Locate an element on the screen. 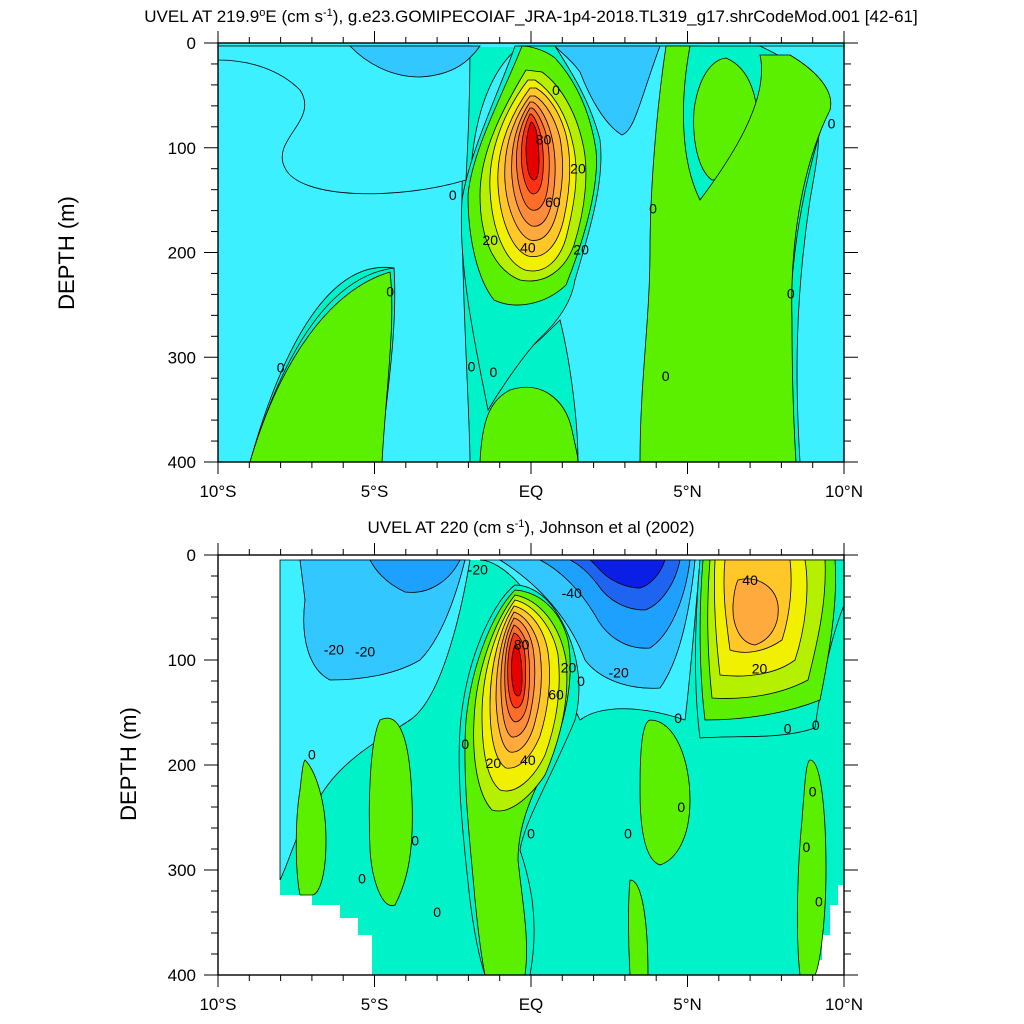  contour-label: -40 is located at coordinates (572, 593).